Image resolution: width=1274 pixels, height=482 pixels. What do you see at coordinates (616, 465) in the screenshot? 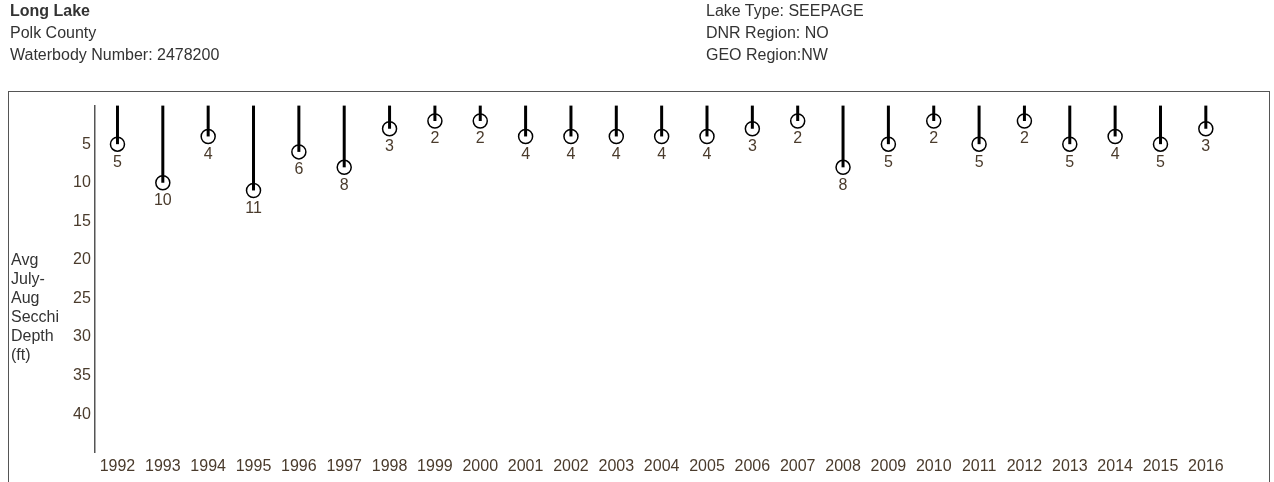
I see `x-tick-label: 2003` at bounding box center [616, 465].